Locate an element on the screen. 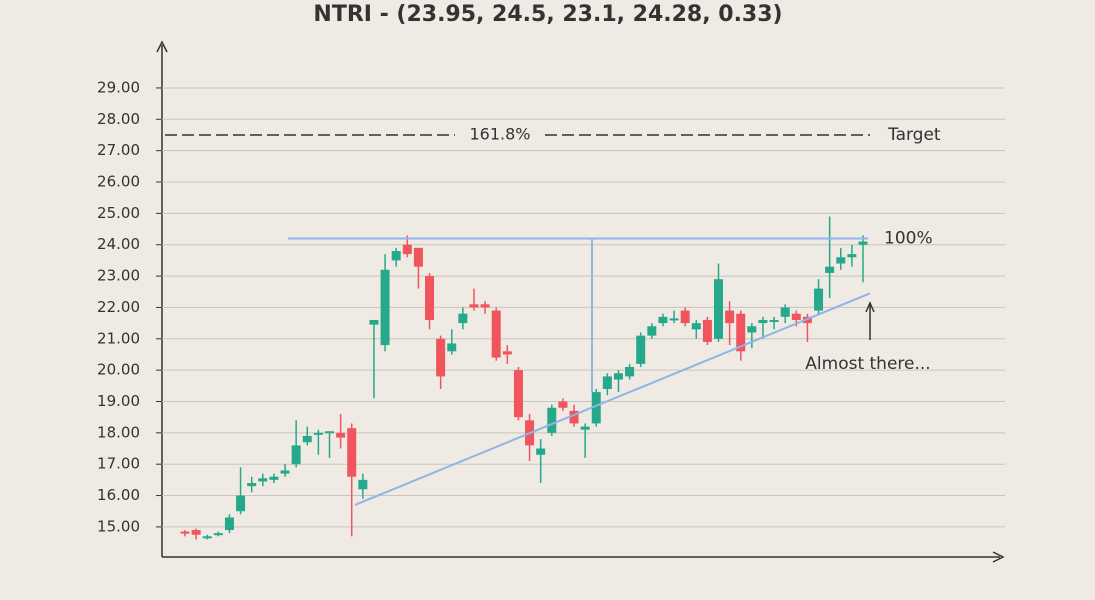  trendline-arrow-head is located at coordinates (870, 307).